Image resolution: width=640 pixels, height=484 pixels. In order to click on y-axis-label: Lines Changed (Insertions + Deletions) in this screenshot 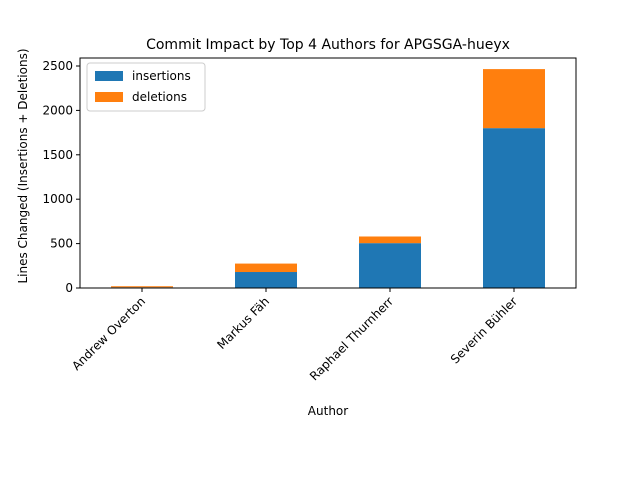, I will do `click(23, 165)`.